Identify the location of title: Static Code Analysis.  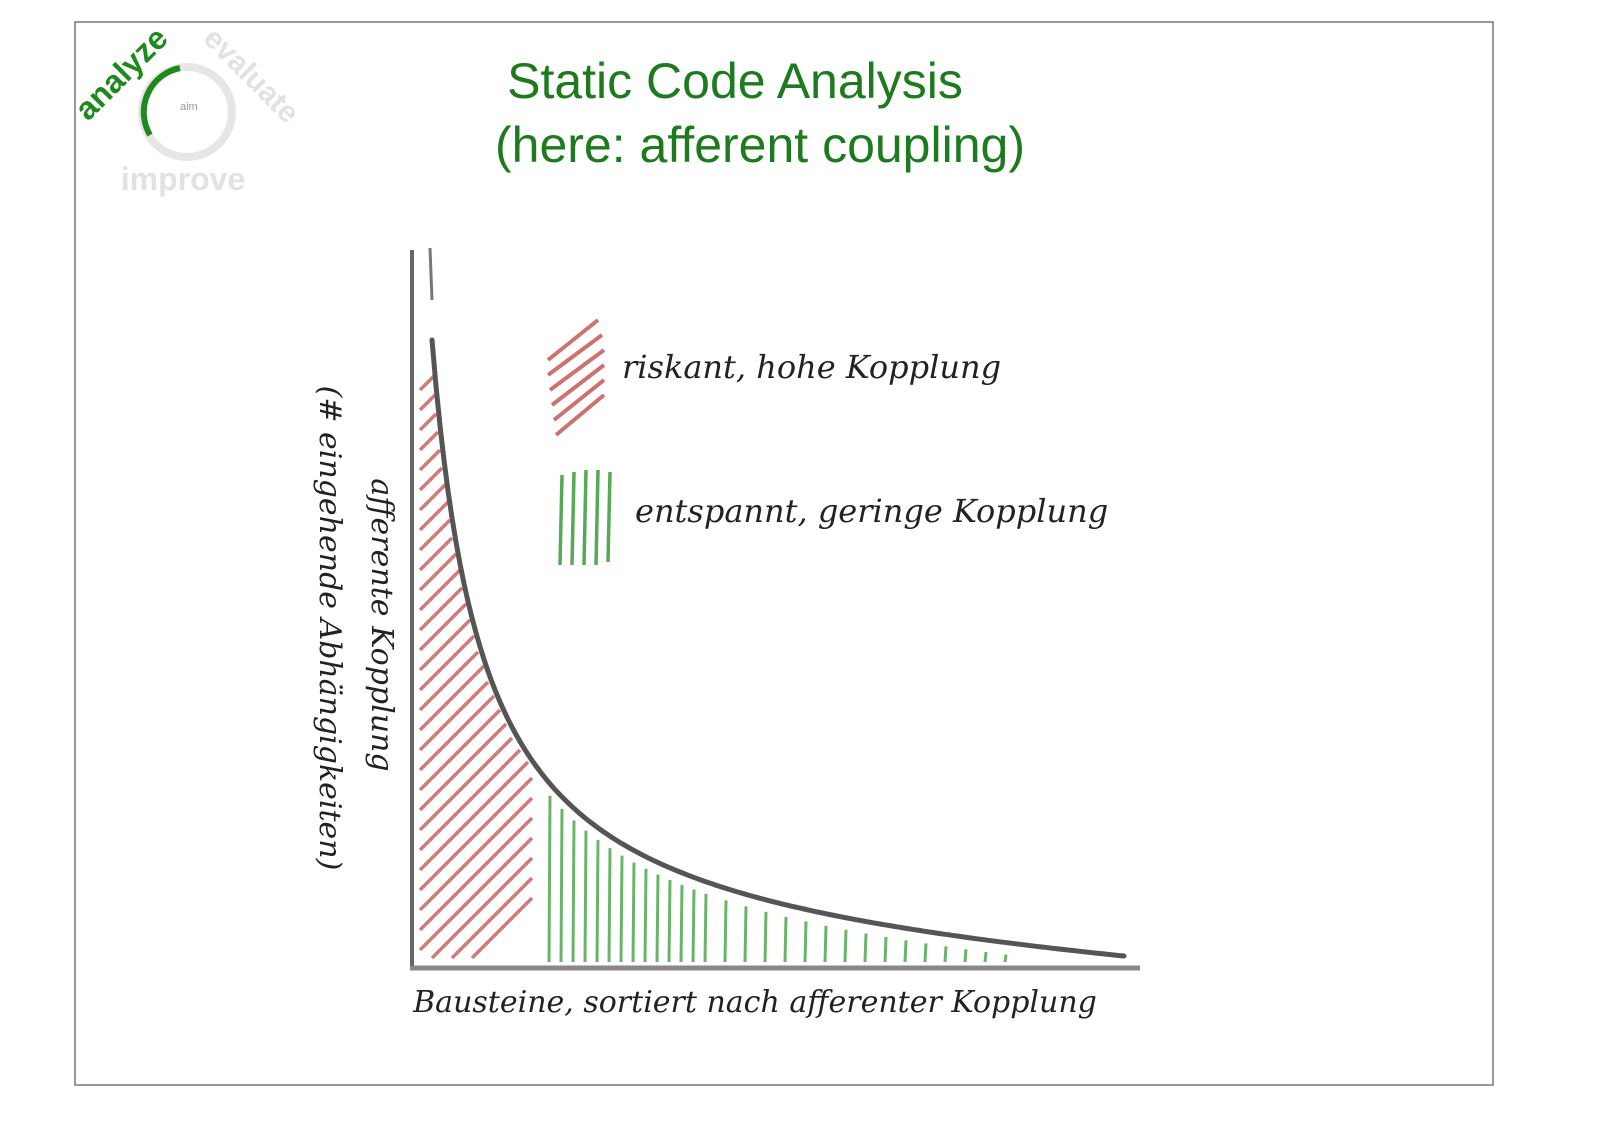
(735, 81).